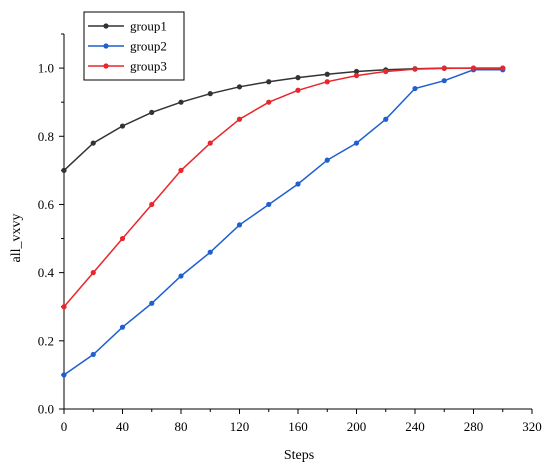  Describe the element at coordinates (122, 426) in the screenshot. I see `x-tick-label: 40` at that location.